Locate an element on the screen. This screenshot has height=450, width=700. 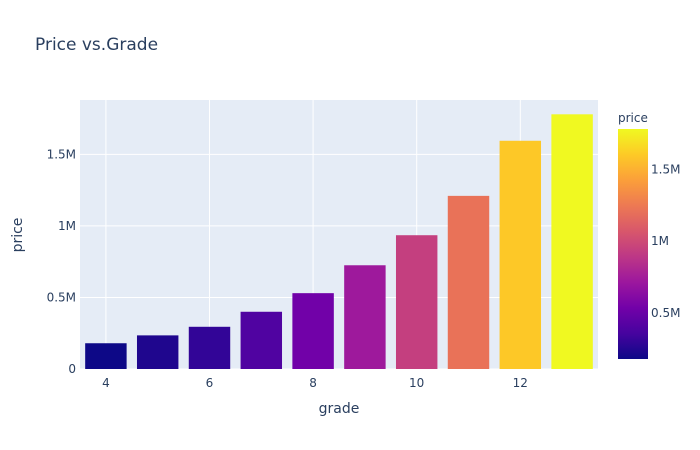
colorbar-title: price is located at coordinates (633, 118).